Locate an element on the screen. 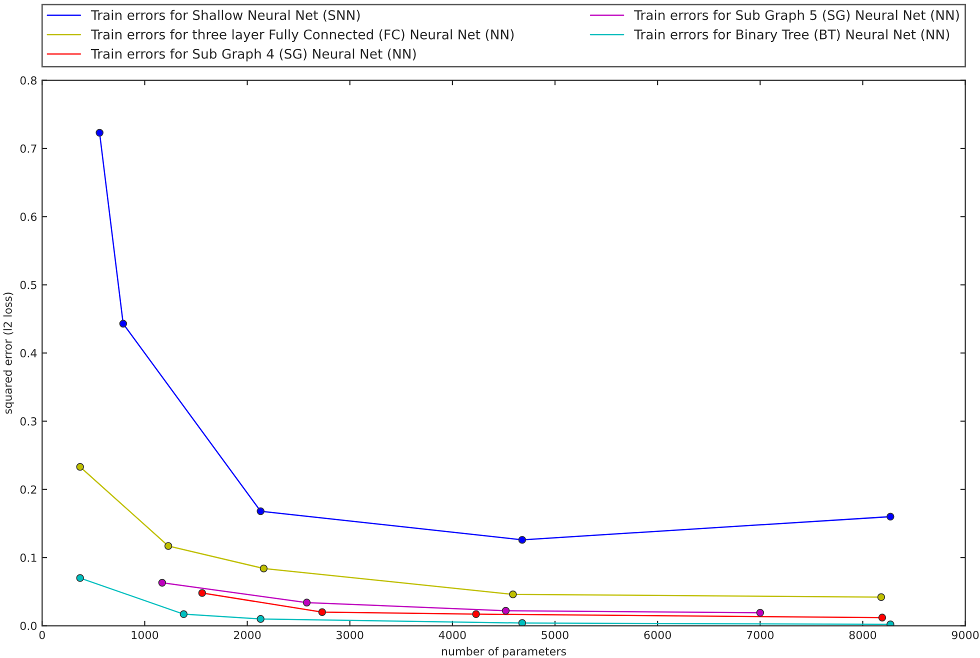 The height and width of the screenshot is (658, 980). y-axis-title: squared error (l2 loss) is located at coordinates (8, 353).